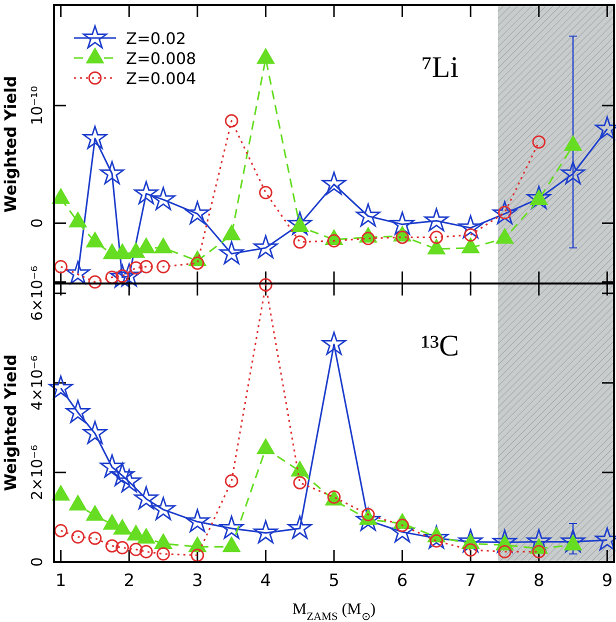 Image resolution: width=616 pixels, height=622 pixels. Describe the element at coordinates (470, 581) in the screenshot. I see `x-tick-label: 7` at that location.